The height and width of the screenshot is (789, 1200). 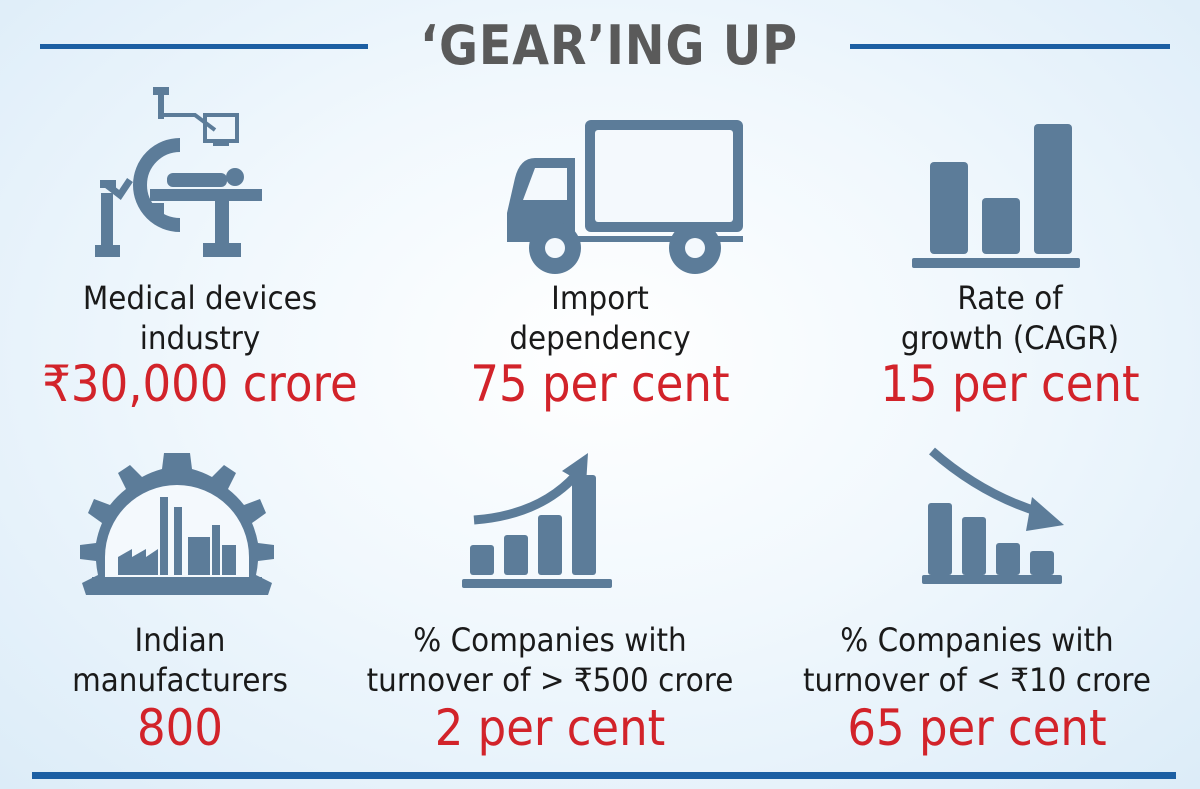 What do you see at coordinates (178, 172) in the screenshot?
I see `medical-equipment-icon` at bounding box center [178, 172].